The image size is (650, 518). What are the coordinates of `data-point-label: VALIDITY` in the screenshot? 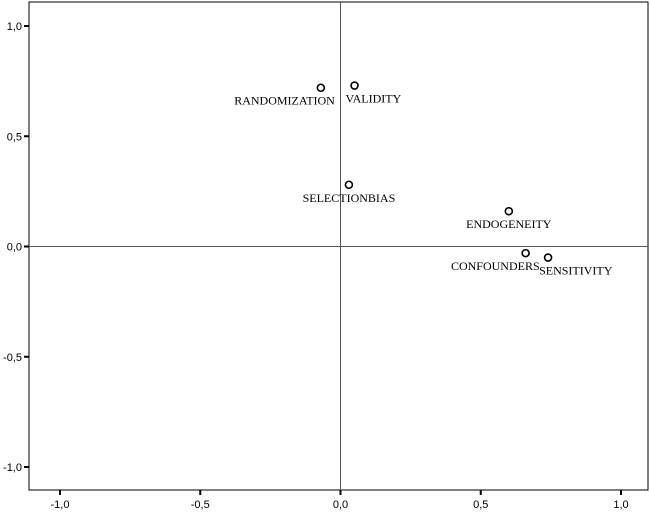 It's located at (374, 99).